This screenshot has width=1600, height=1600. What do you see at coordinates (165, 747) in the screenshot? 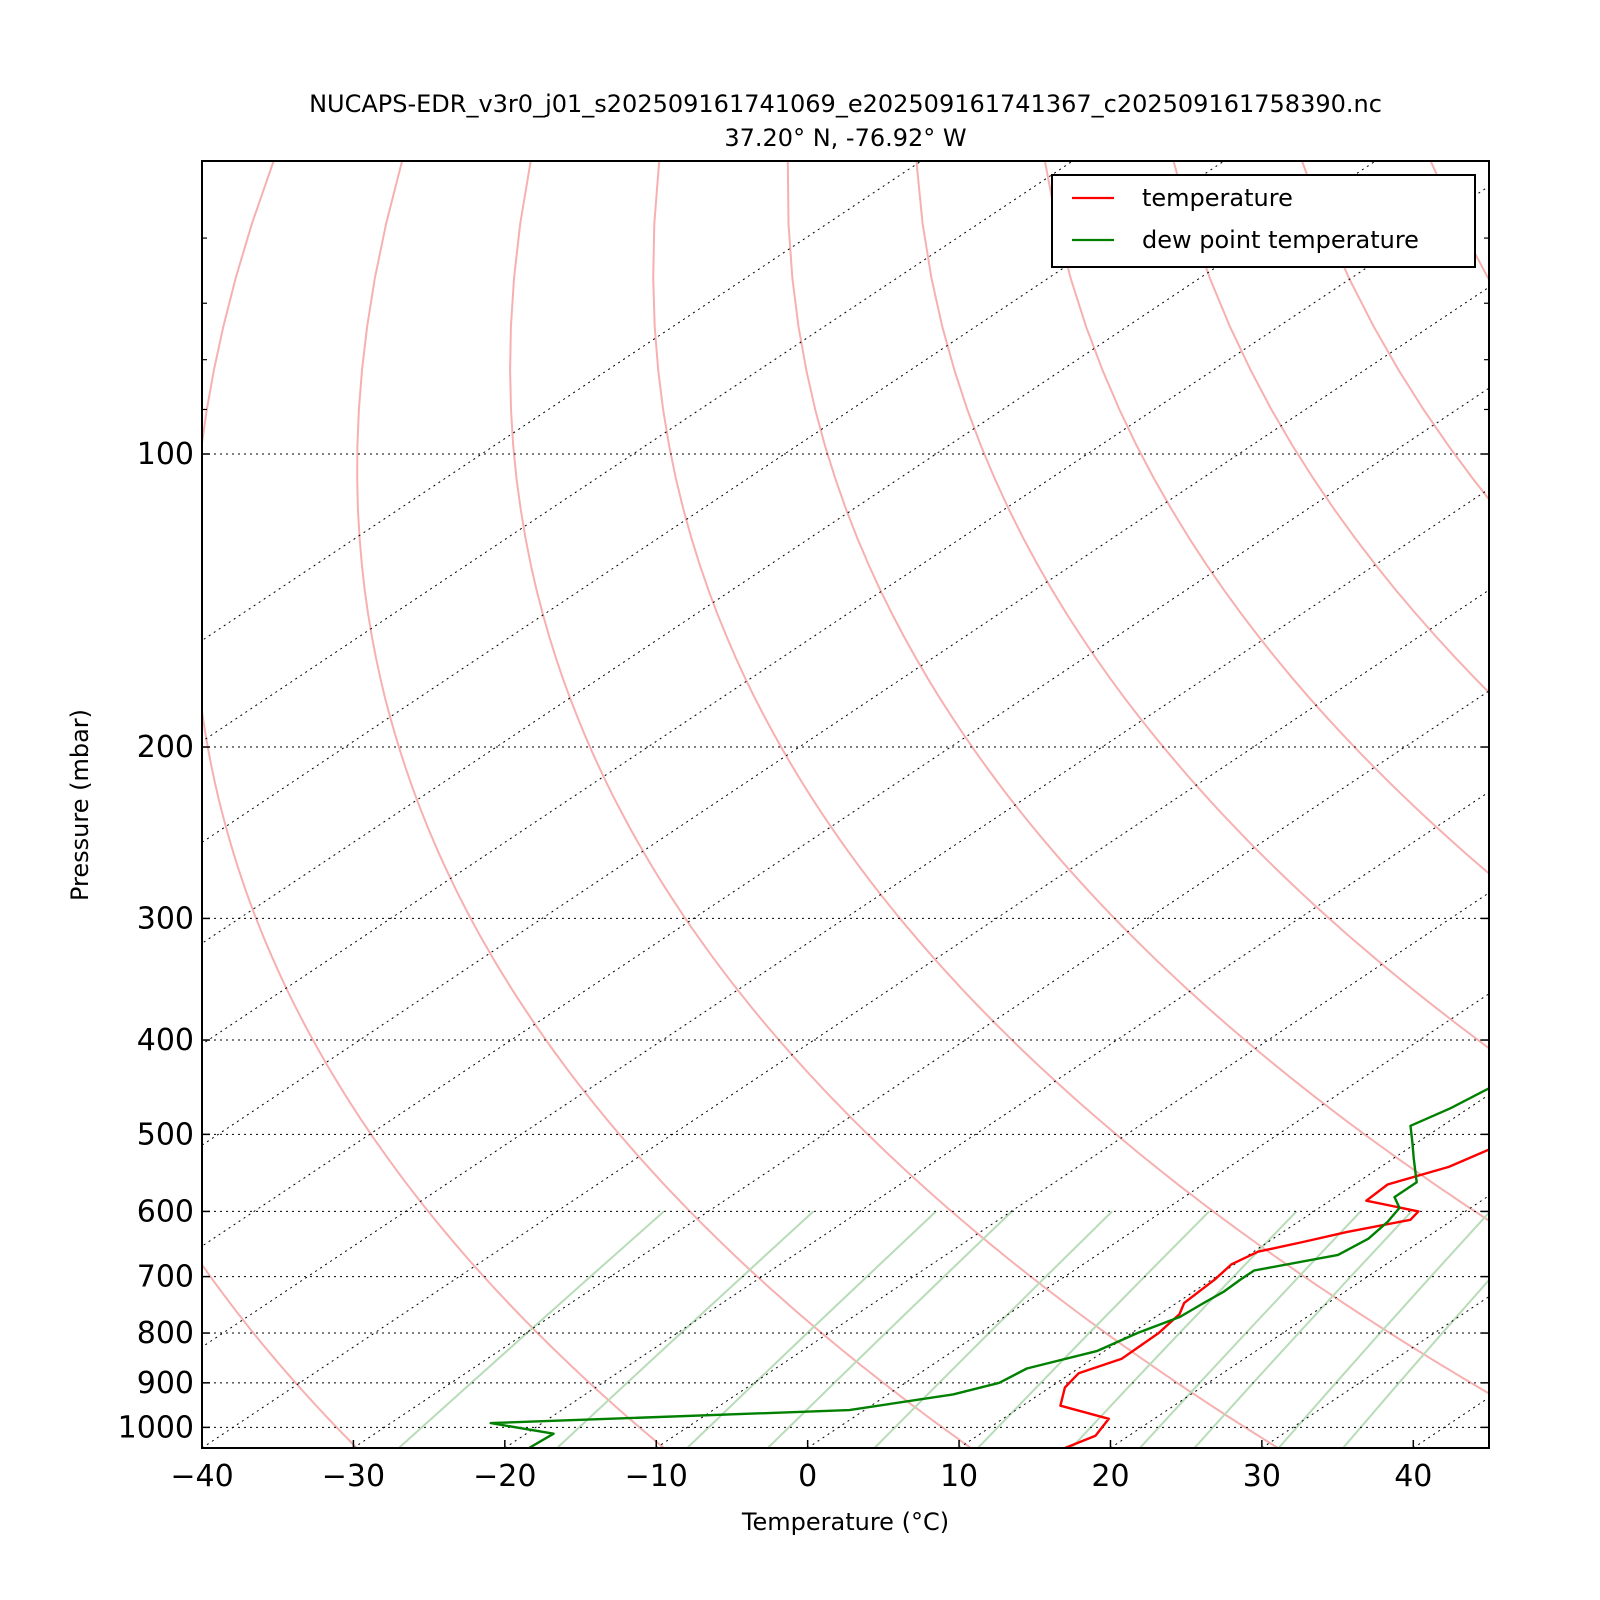
I see `y-tick-label: 200` at bounding box center [165, 747].